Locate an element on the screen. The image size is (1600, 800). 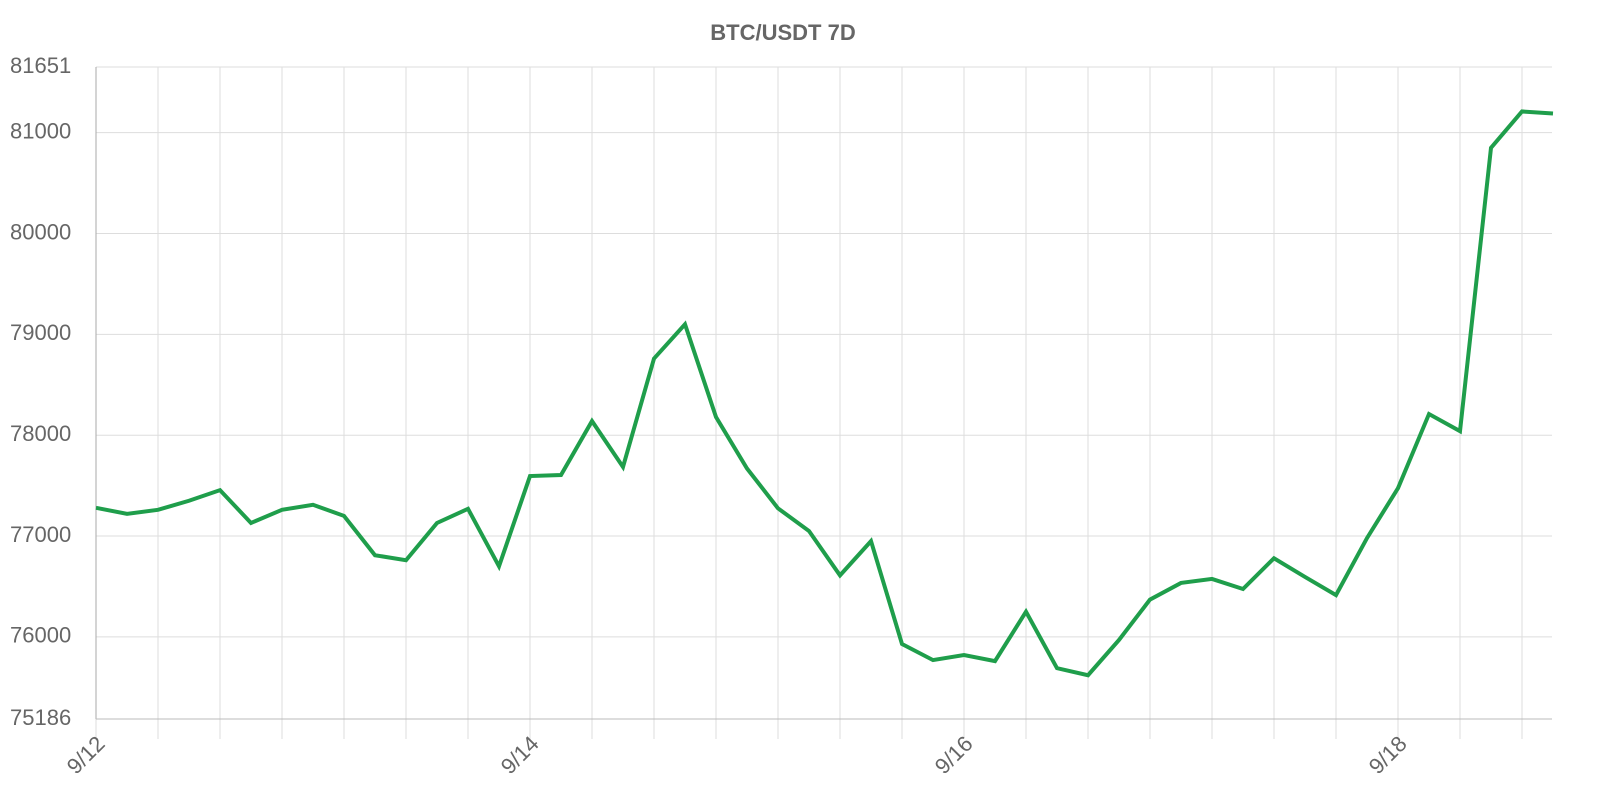
y-tick-label: 77000 is located at coordinates (40, 534).